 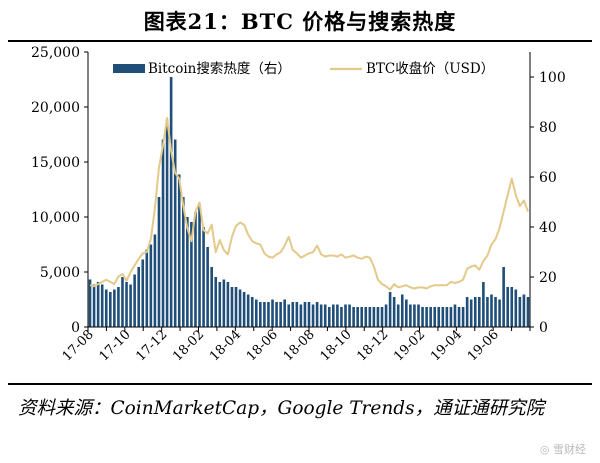 What do you see at coordinates (129, 68) in the screenshot?
I see `legend-bar-swatch` at bounding box center [129, 68].